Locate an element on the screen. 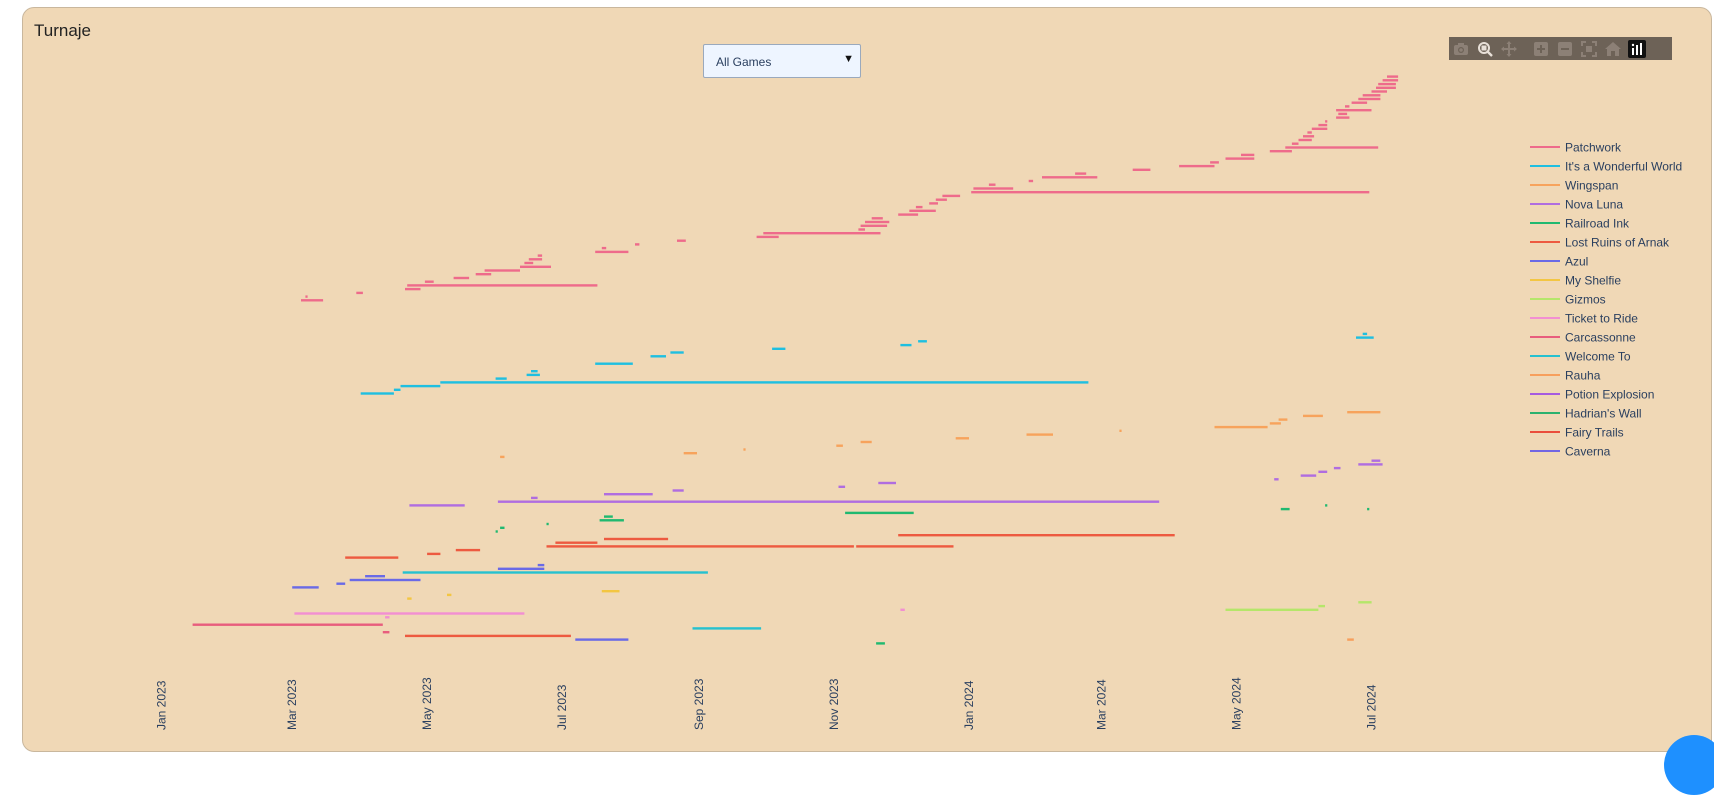  legend-item: Carcassonne is located at coordinates (1583, 338).